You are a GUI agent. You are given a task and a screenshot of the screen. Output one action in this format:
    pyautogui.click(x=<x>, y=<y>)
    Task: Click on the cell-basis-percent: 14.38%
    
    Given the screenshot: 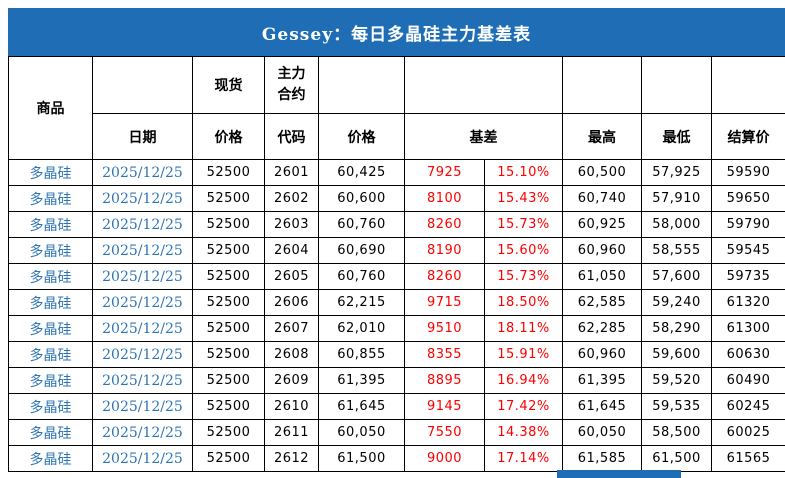 What is the action you would take?
    pyautogui.click(x=523, y=432)
    